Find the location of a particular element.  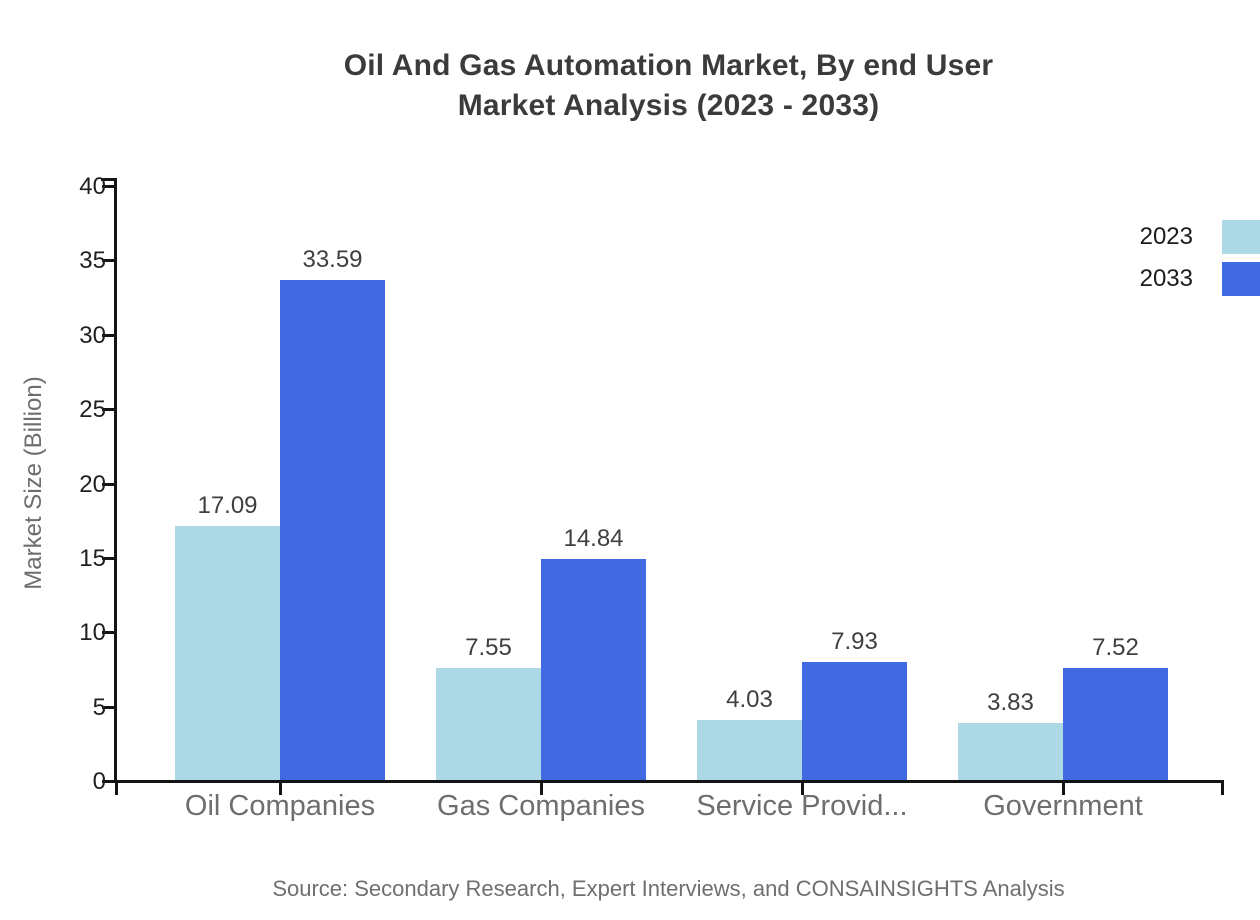

y-tick-label: 25 is located at coordinates (92, 410).